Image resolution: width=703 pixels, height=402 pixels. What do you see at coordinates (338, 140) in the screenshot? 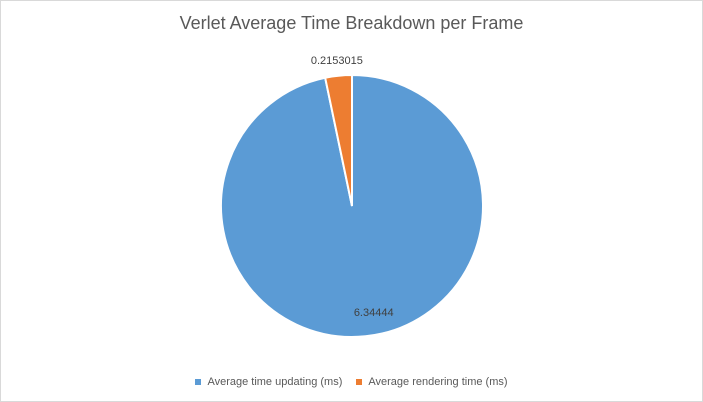
I see `pie-slice-rendering` at bounding box center [338, 140].